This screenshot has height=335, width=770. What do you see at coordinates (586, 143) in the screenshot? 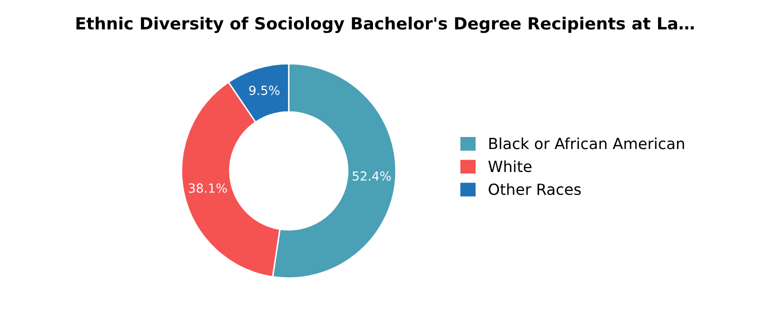
I see `legend-label: Black or African American` at bounding box center [586, 143].